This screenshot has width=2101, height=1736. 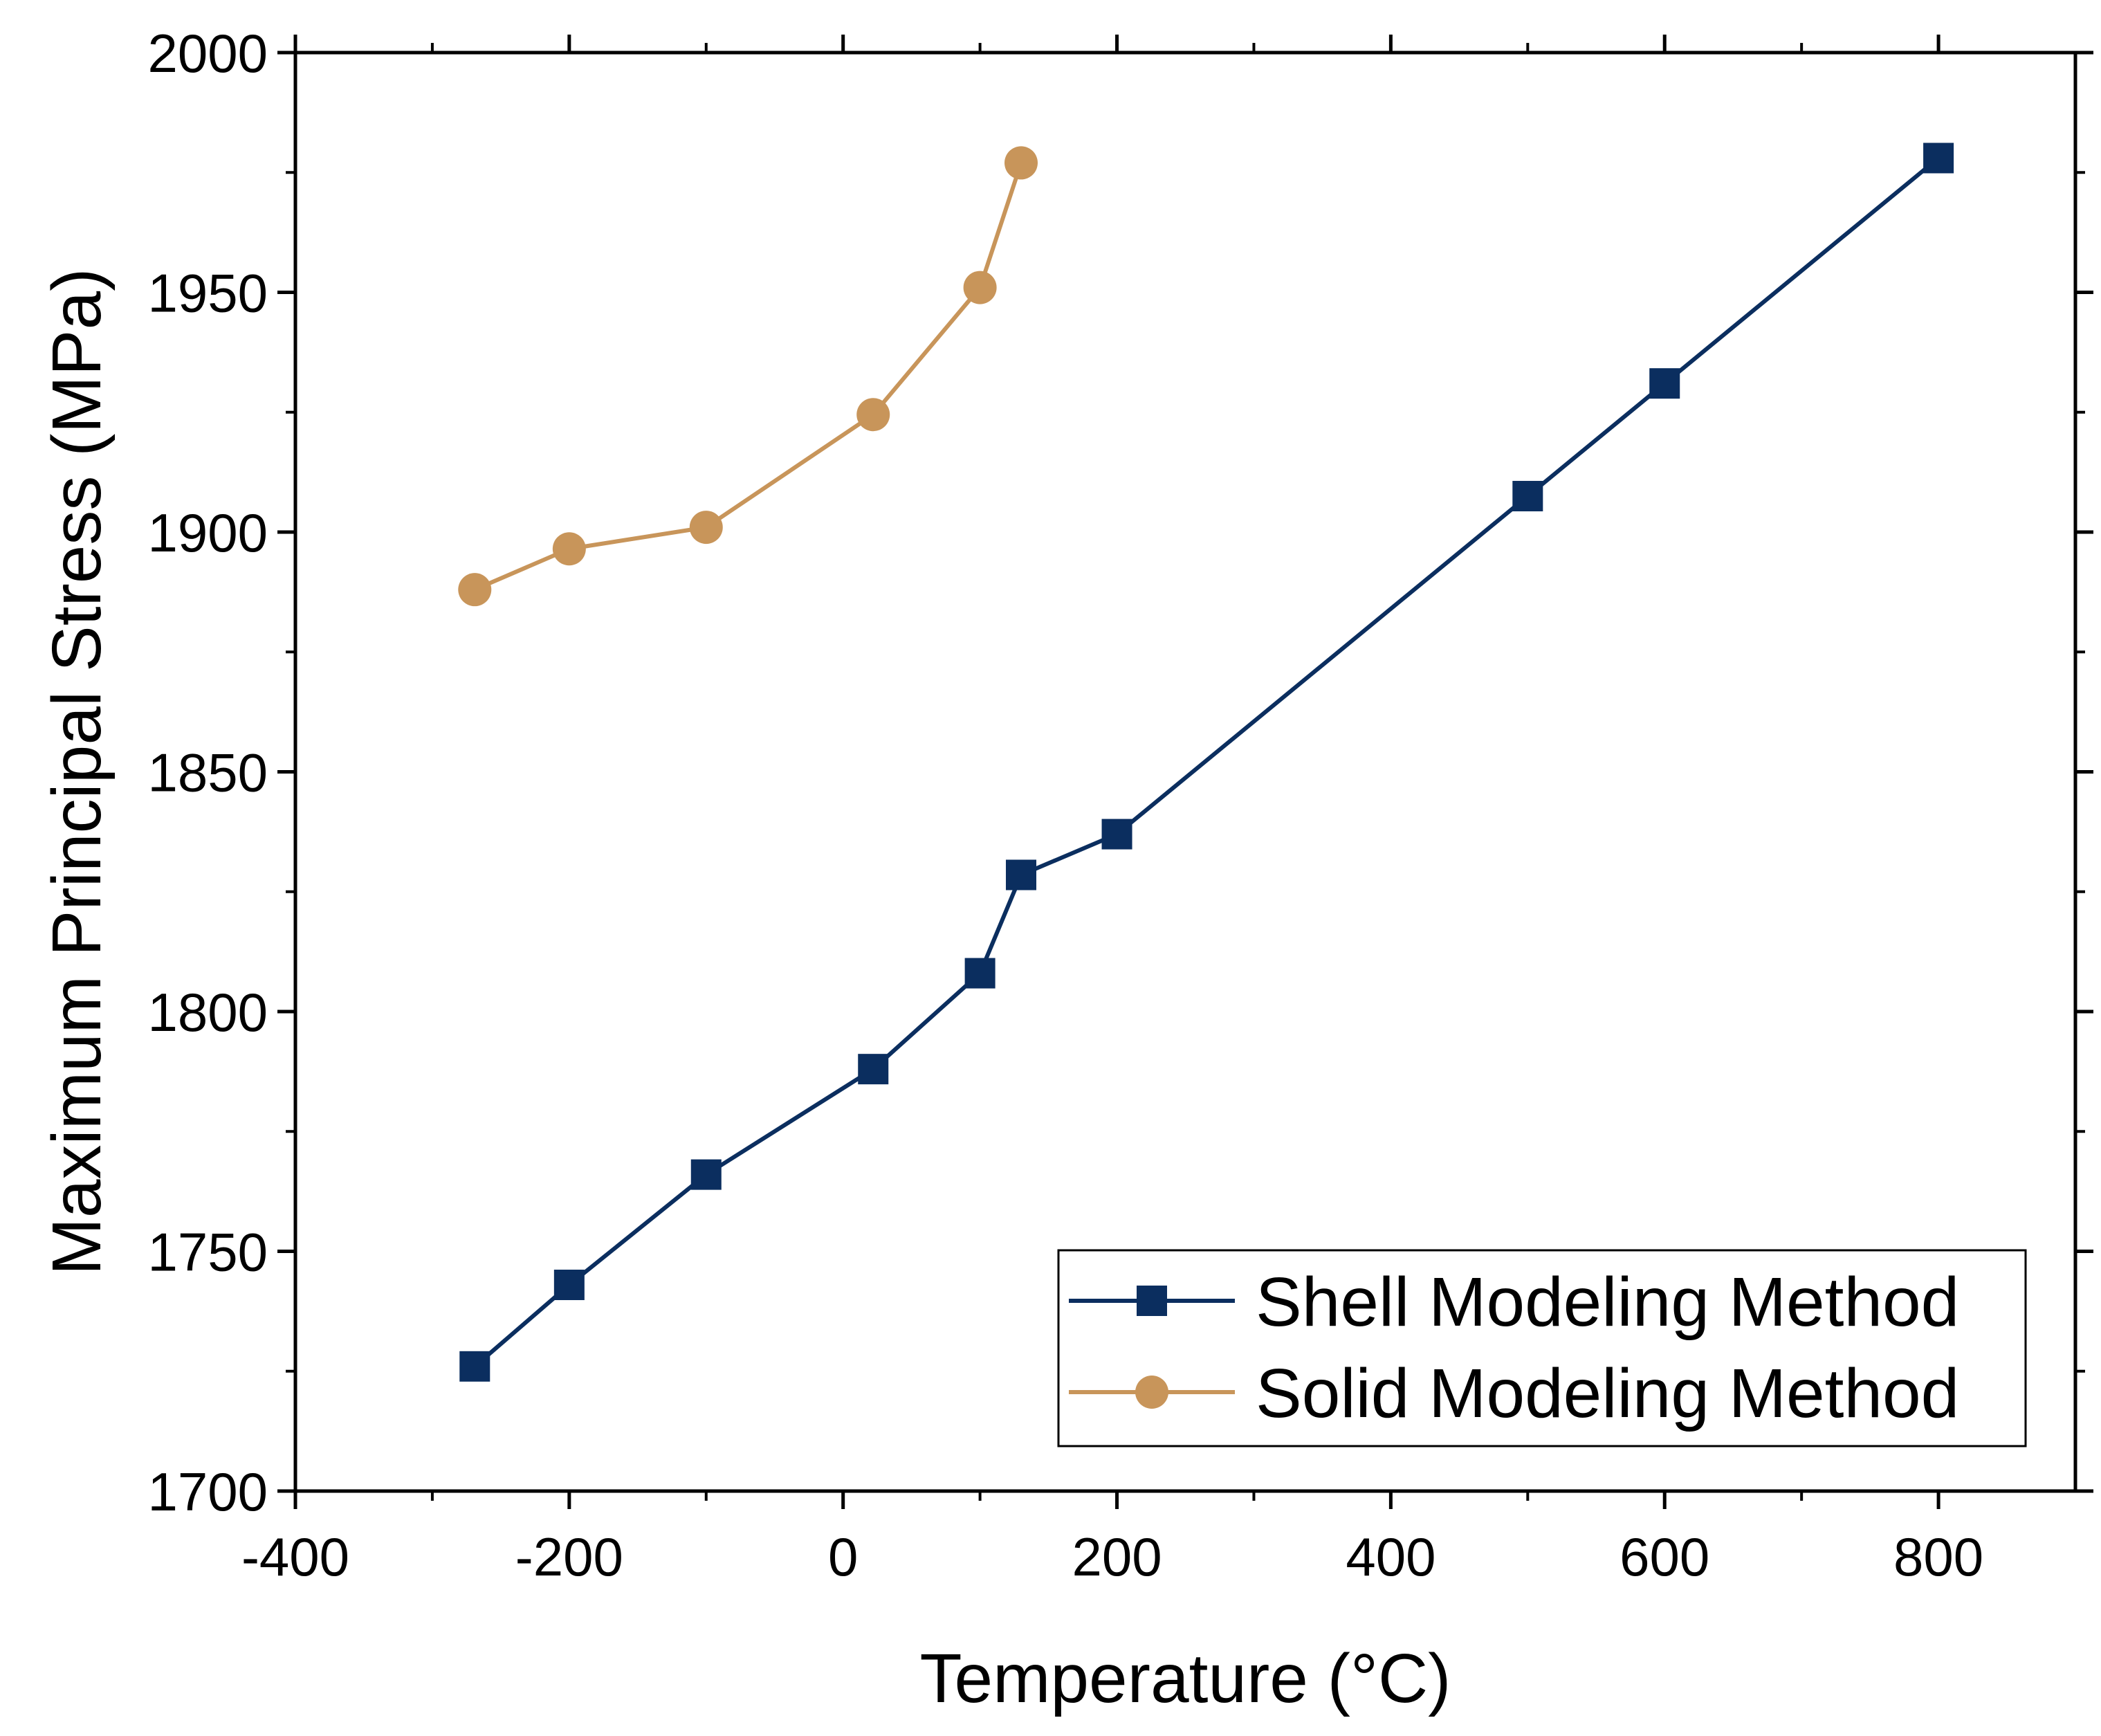 I want to click on x-tick-label: -200, so click(x=569, y=1556).